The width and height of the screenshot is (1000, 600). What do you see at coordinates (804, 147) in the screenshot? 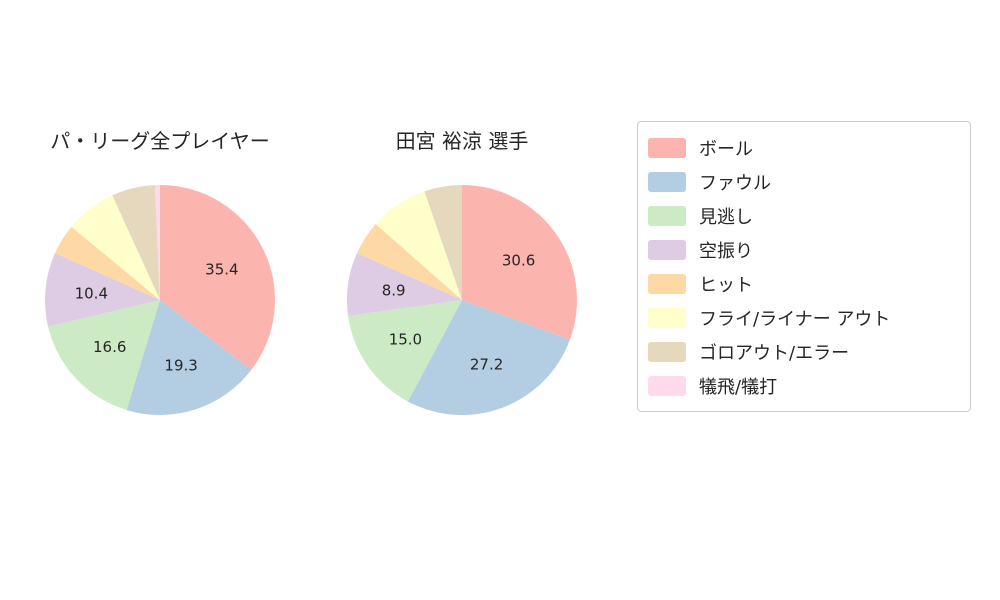
I see `legend-item: ボール` at bounding box center [804, 147].